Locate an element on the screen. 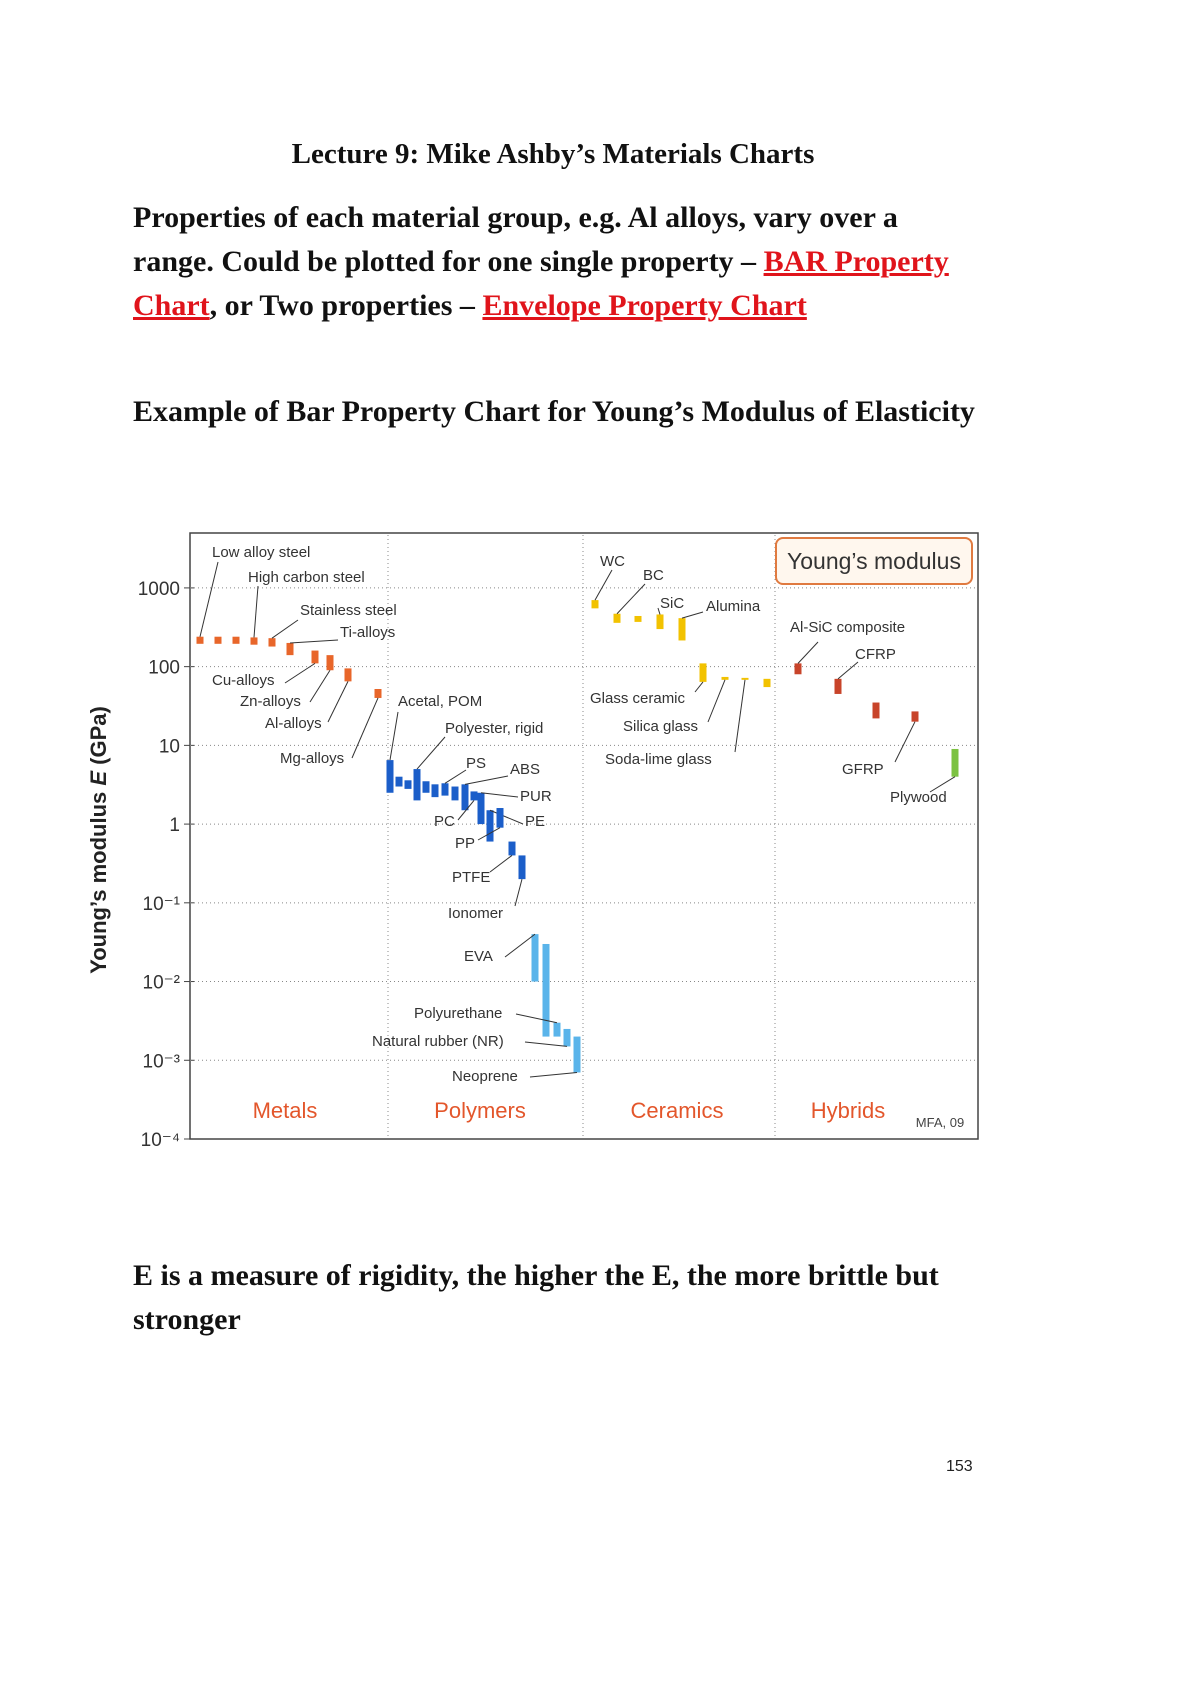 The image size is (1200, 1696). bar-label: Soda-lime glass is located at coordinates (658, 759).